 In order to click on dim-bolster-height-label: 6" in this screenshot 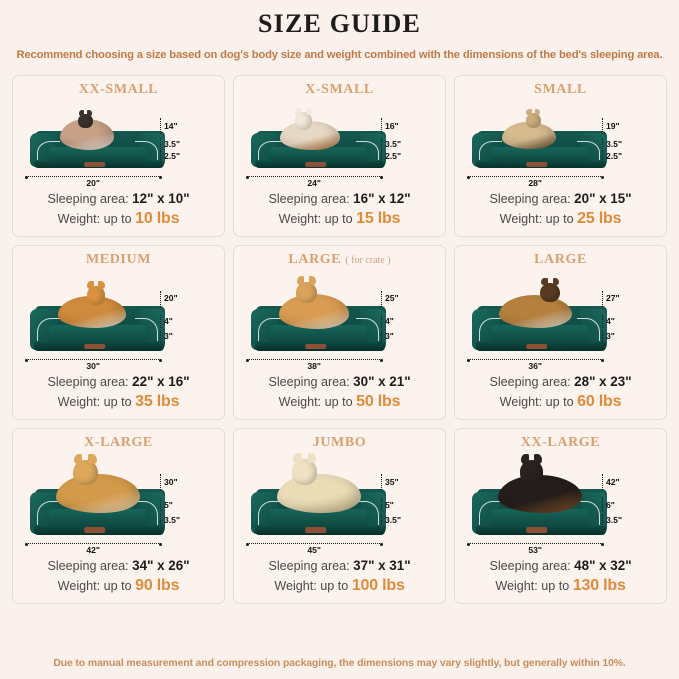, I will do `click(610, 504)`.